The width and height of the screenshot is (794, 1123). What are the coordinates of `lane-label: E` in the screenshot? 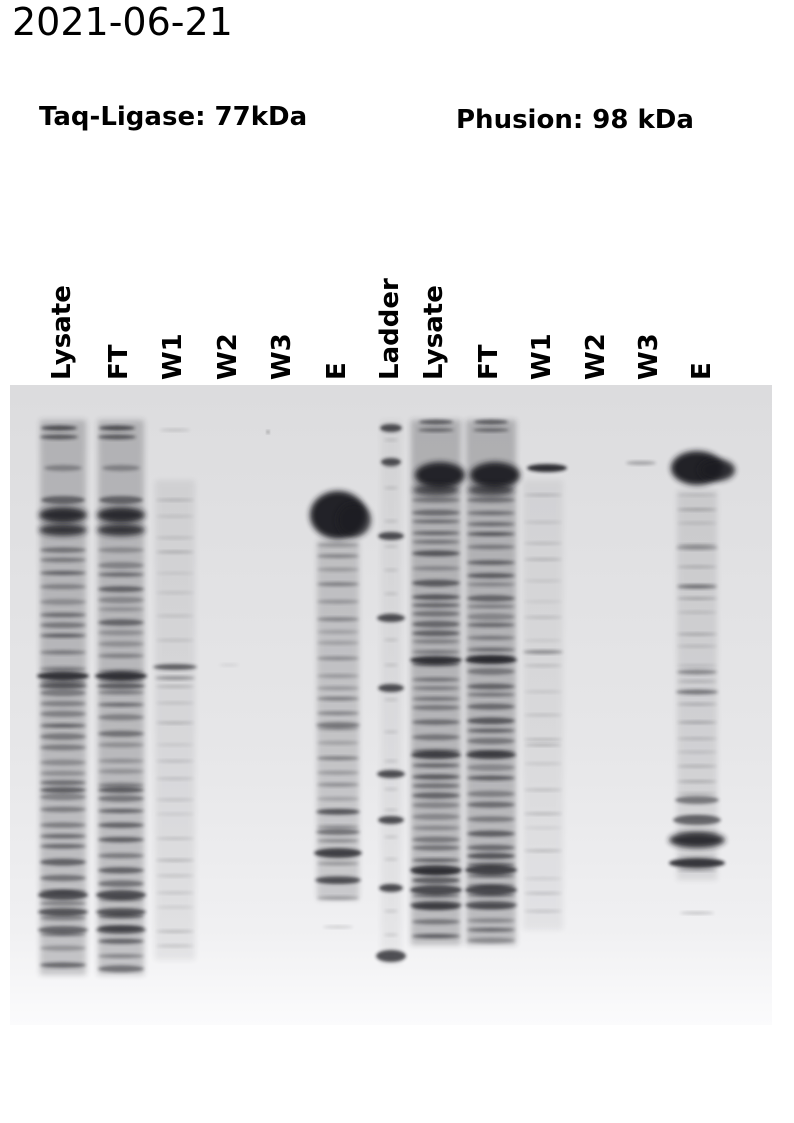 It's located at (337, 371).